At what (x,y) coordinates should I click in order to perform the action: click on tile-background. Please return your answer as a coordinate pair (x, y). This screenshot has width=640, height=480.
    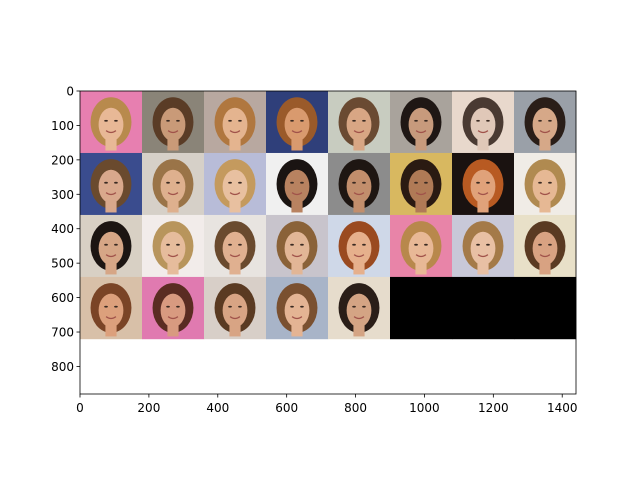
    Looking at the image, I should click on (421, 308).